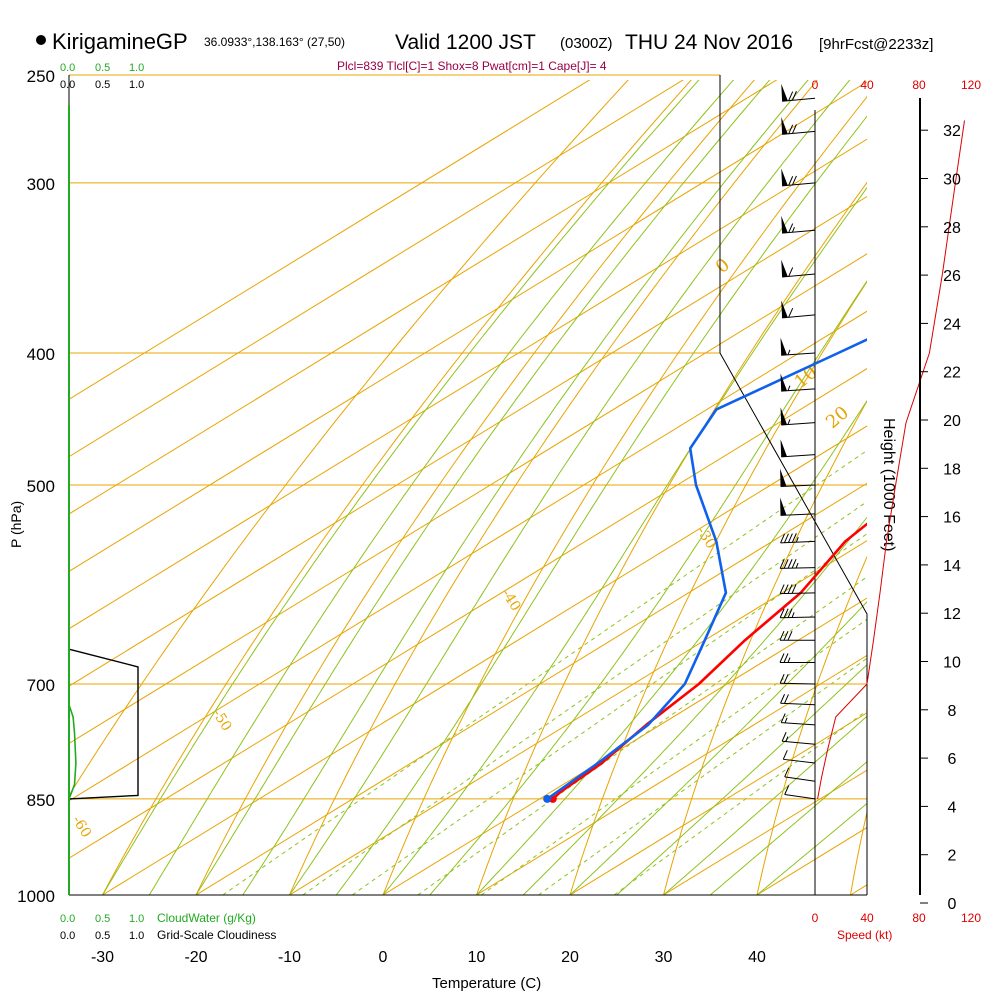 The height and width of the screenshot is (1000, 1000). I want to click on speed-tick-top: 80, so click(919, 85).